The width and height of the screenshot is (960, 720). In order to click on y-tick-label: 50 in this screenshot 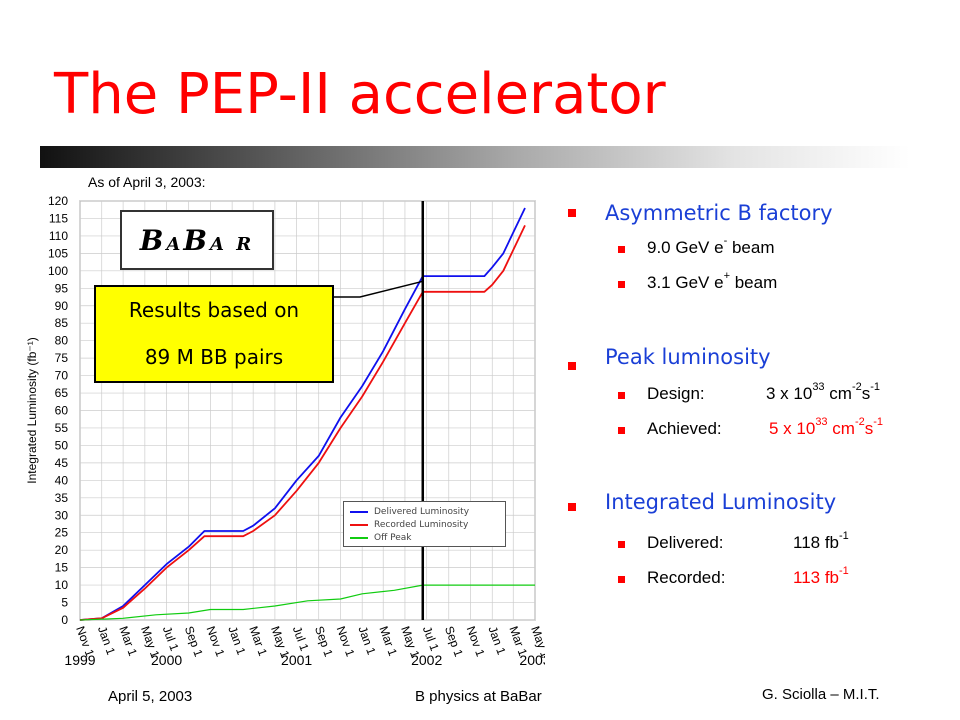, I will do `click(62, 445)`.